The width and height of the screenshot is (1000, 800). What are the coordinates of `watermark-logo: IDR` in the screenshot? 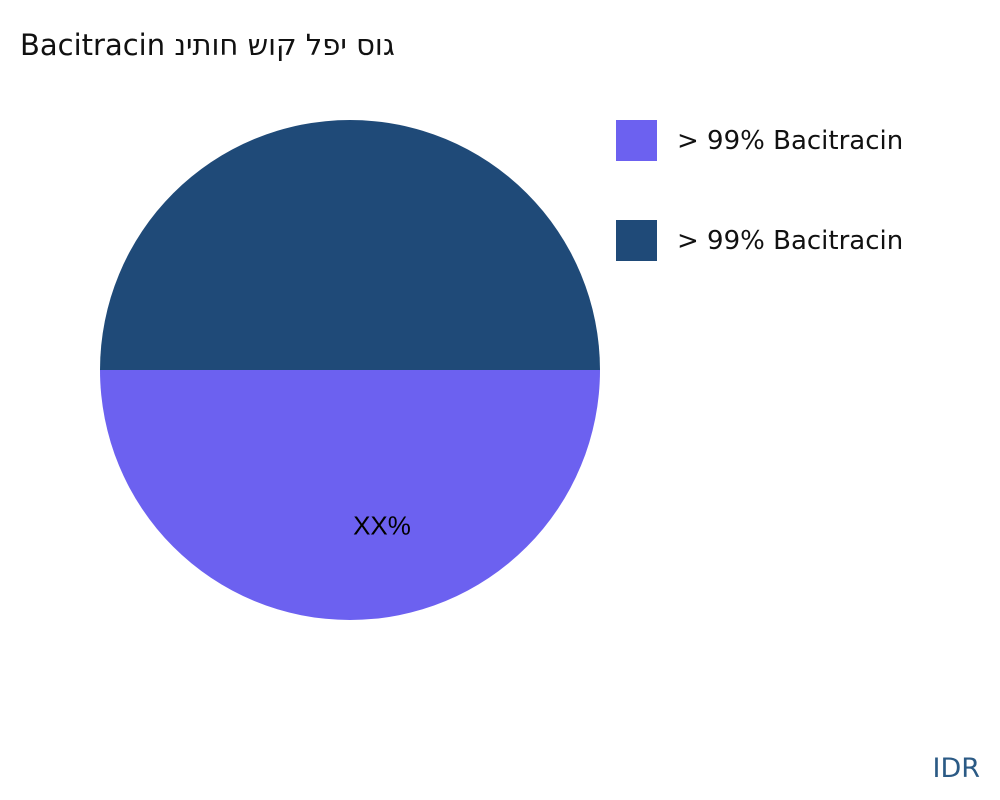 It's located at (956, 768).